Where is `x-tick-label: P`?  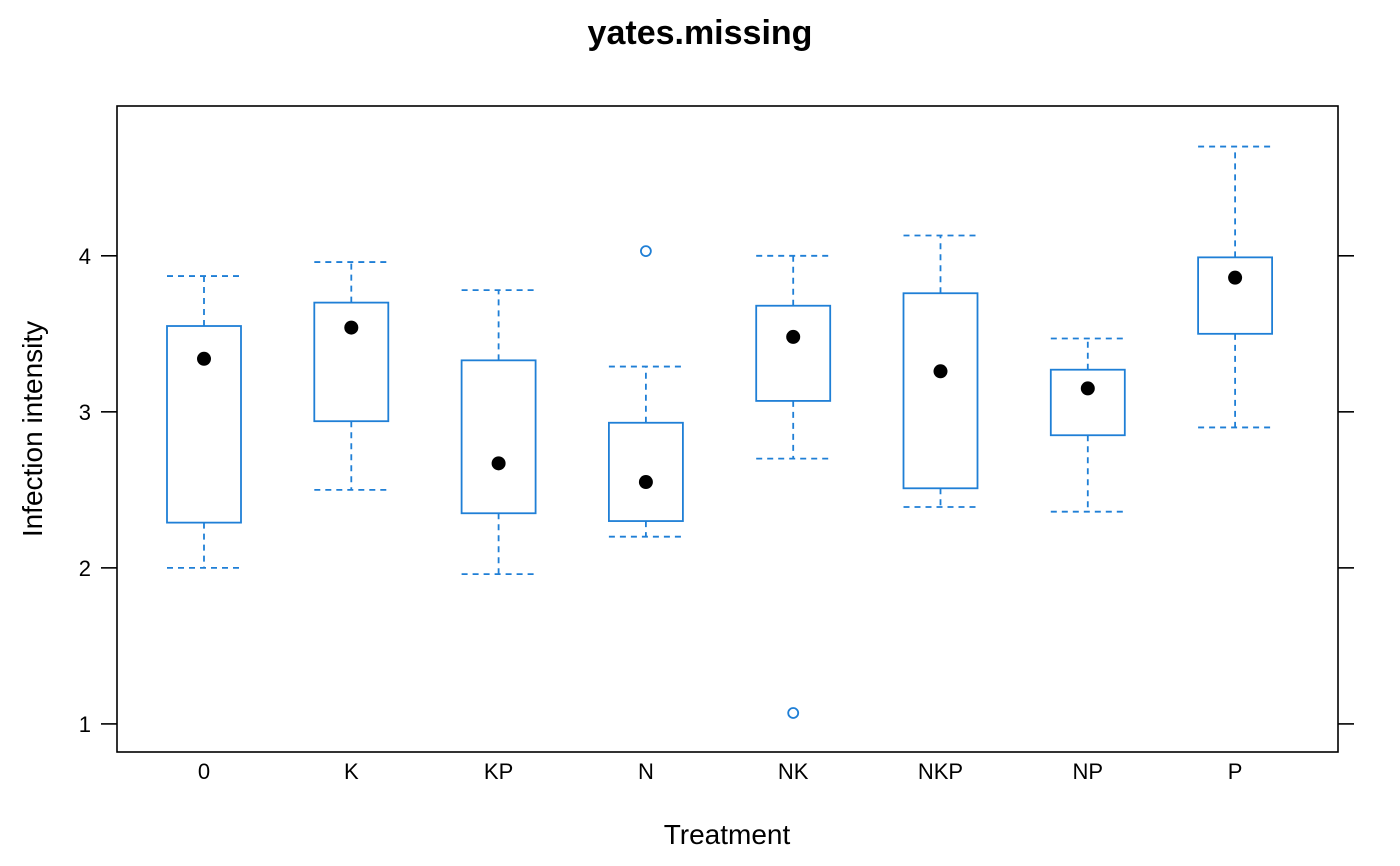 x-tick-label: P is located at coordinates (1235, 771).